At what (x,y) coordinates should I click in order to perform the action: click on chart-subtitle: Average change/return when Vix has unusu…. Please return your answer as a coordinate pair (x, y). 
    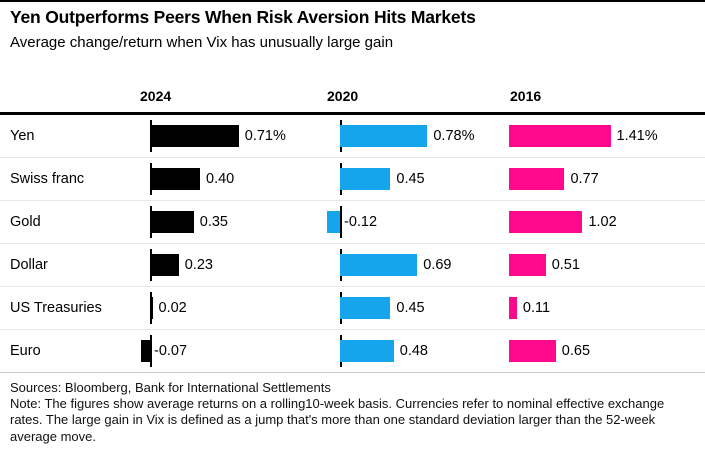
    Looking at the image, I should click on (202, 42).